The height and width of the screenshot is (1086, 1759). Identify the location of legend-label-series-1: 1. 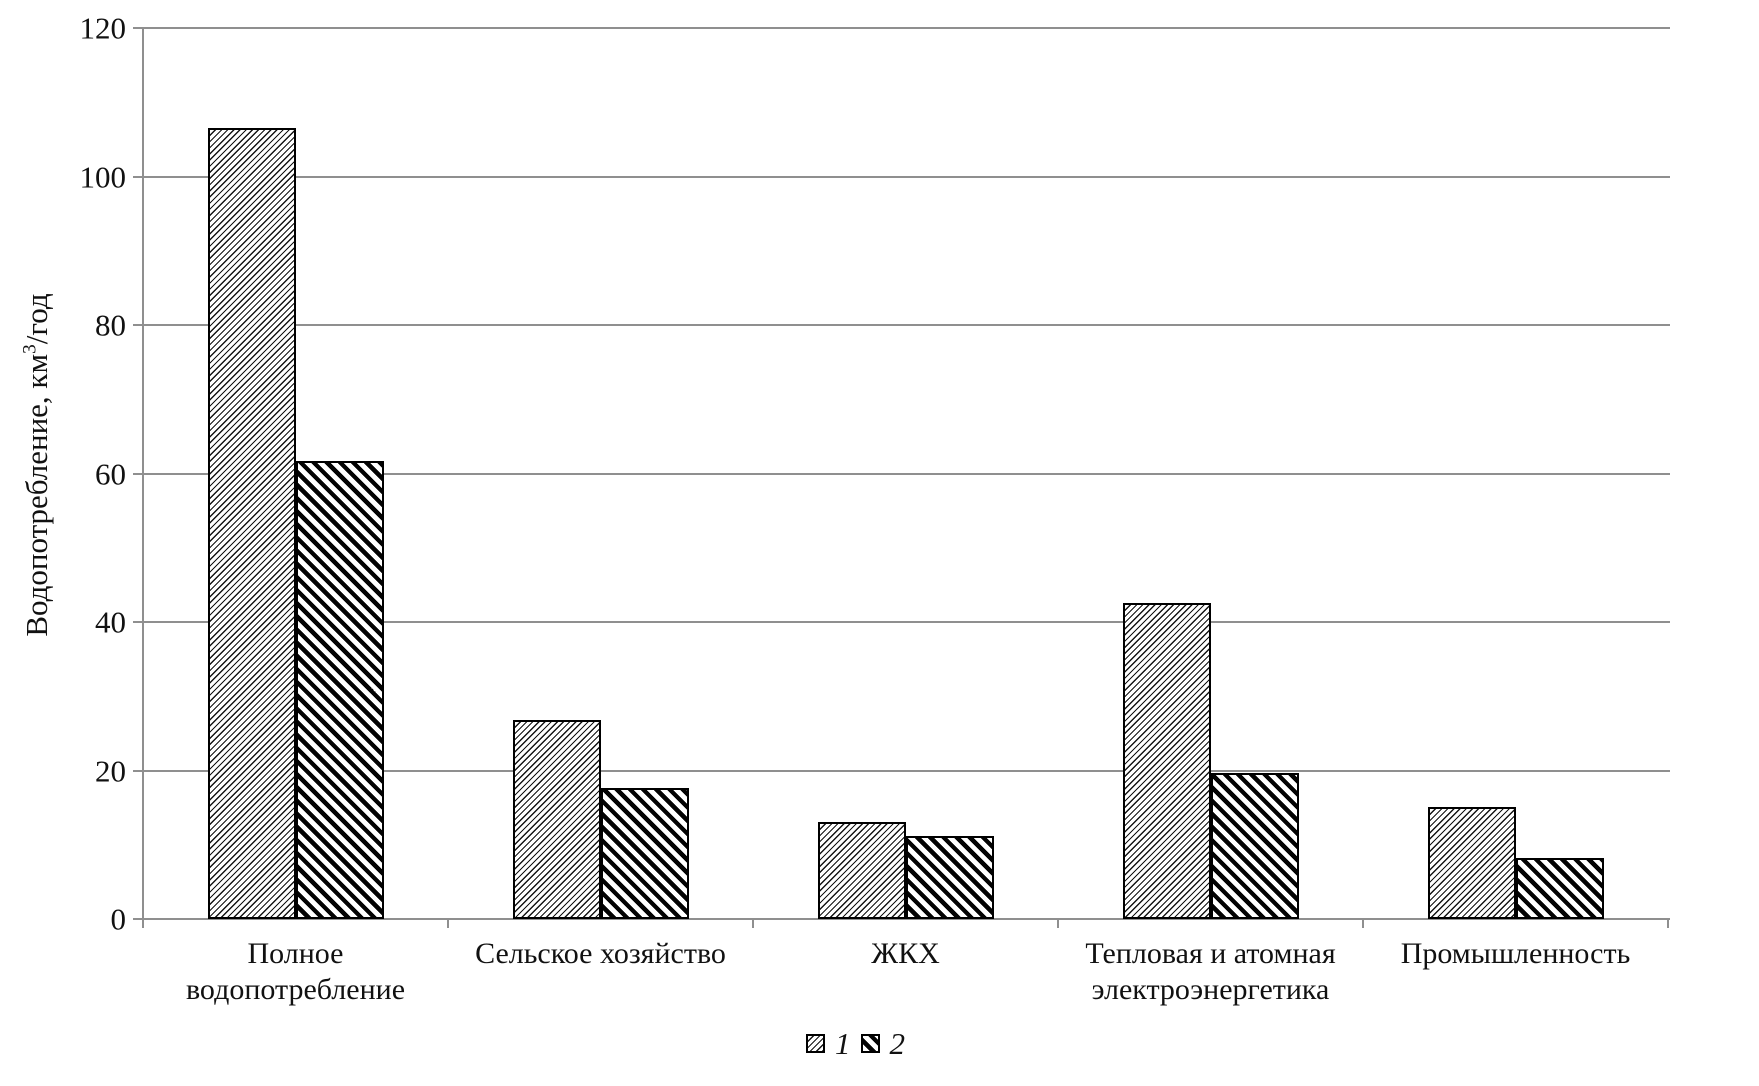
(843, 1043).